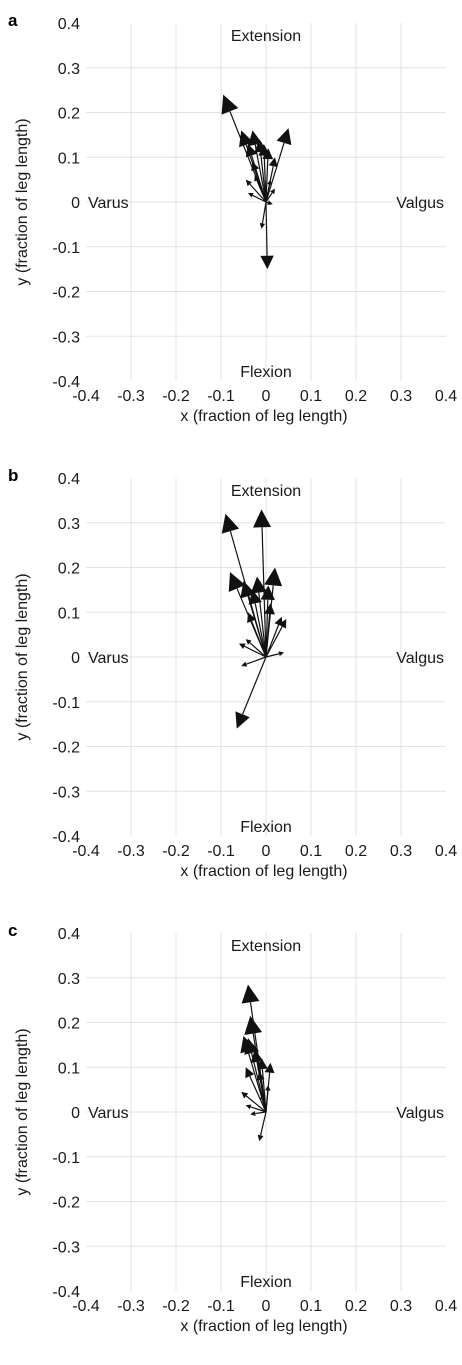  Describe the element at coordinates (86, 396) in the screenshot. I see `x-tick-label: -0.4` at that location.